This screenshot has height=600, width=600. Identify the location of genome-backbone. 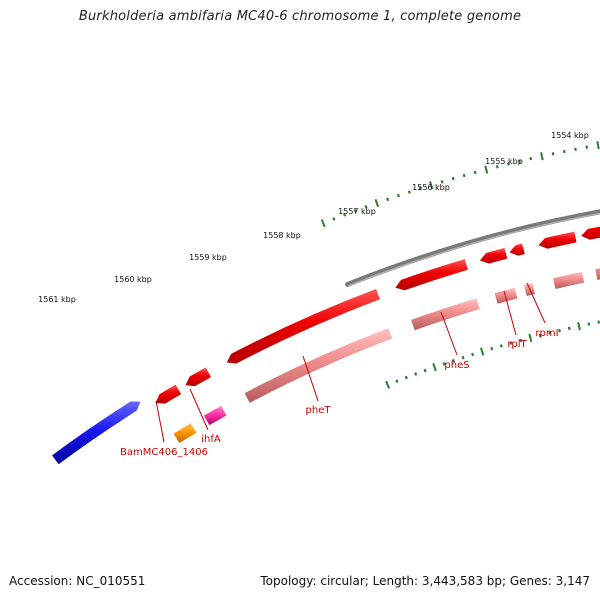
(472, 248).